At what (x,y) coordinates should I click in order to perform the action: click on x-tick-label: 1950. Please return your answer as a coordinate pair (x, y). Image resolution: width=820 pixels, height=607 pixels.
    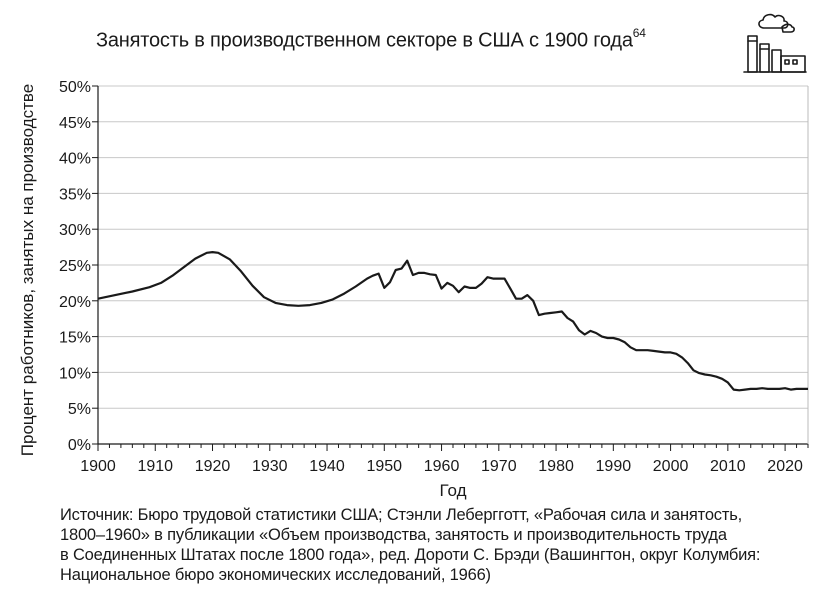
    Looking at the image, I should click on (384, 466).